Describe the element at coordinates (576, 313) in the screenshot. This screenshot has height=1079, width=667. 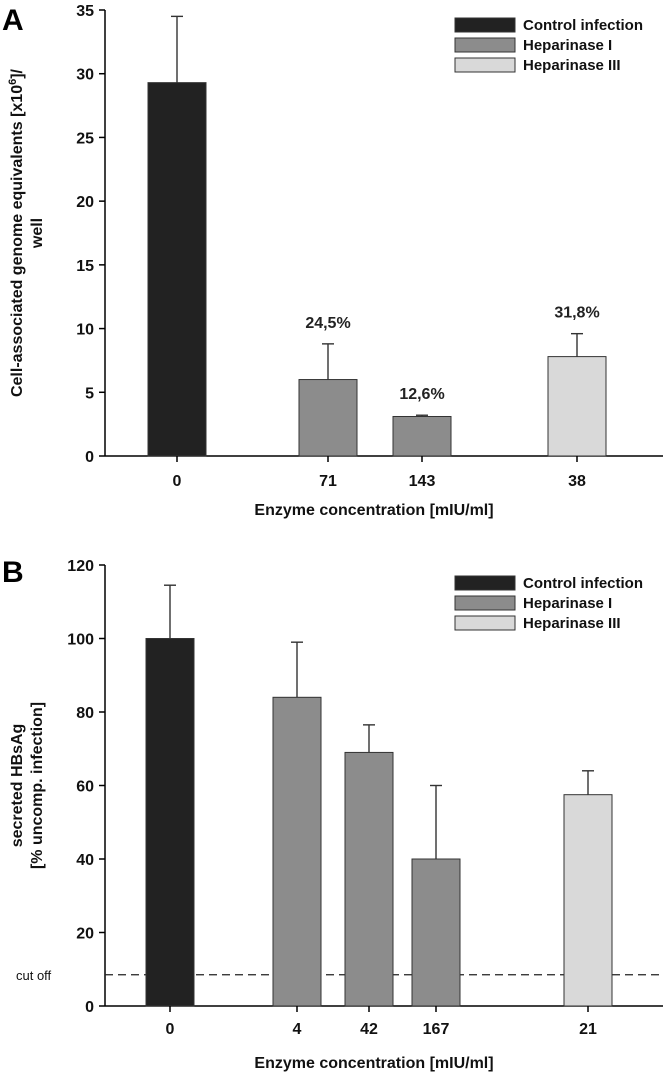
I see `data-label: 31,8%` at that location.